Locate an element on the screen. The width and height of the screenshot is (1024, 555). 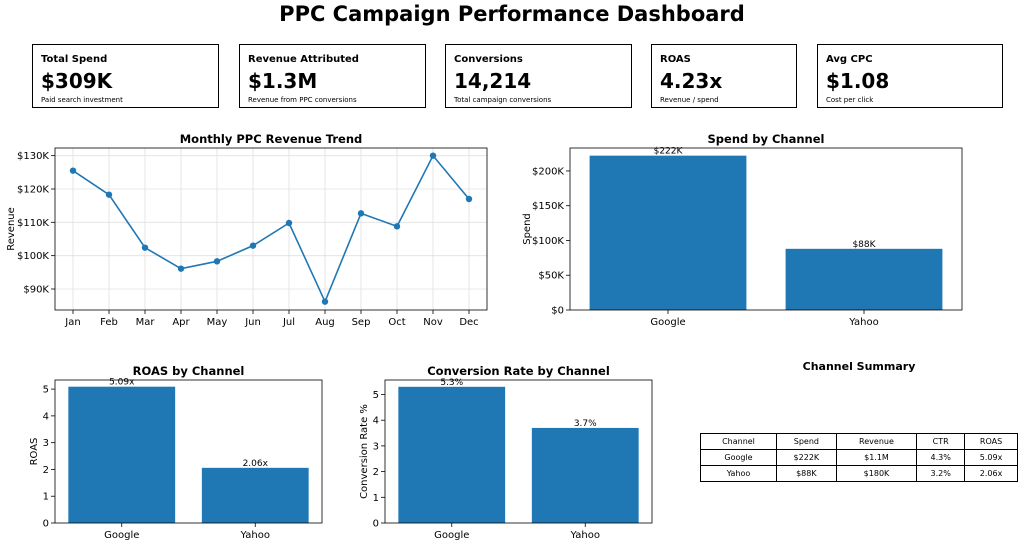
y-tick-label: $130K is located at coordinates (33, 156).